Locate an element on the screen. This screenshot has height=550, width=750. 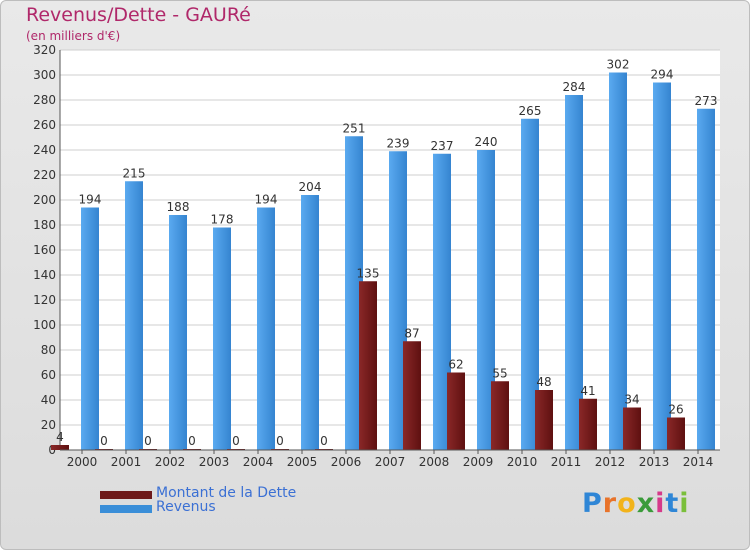
data-label-revenus: 188 is located at coordinates (178, 207).